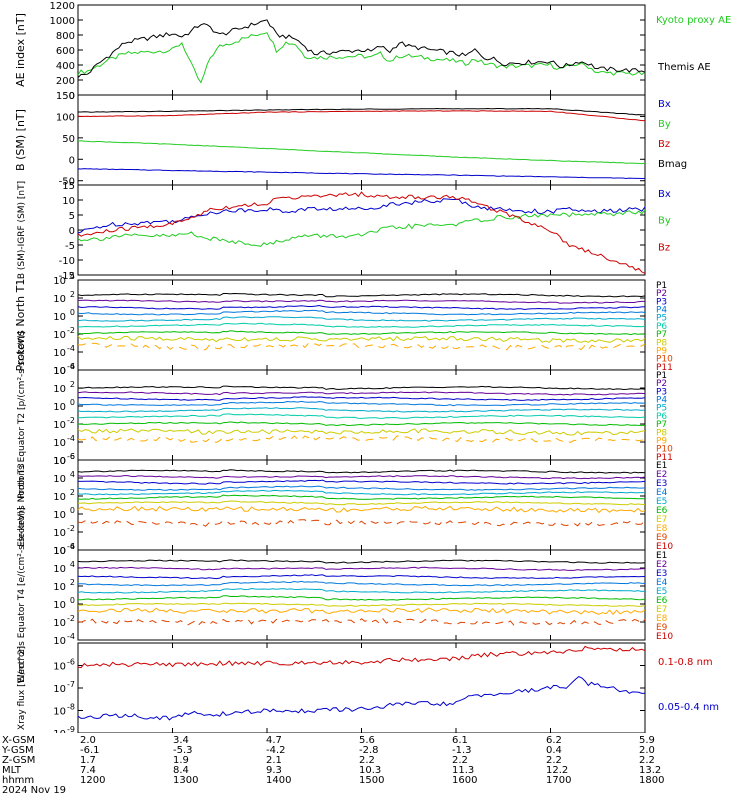 The height and width of the screenshot is (800, 750). I want to click on y-axis-label: AE index [nT], so click(20, 50).